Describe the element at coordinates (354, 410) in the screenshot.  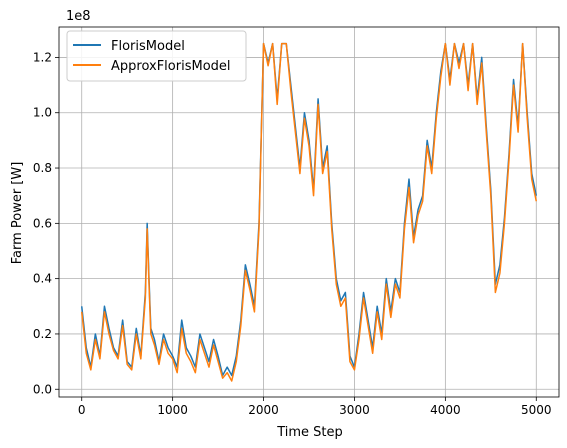
I see `x-tick-label: 3000` at that location.